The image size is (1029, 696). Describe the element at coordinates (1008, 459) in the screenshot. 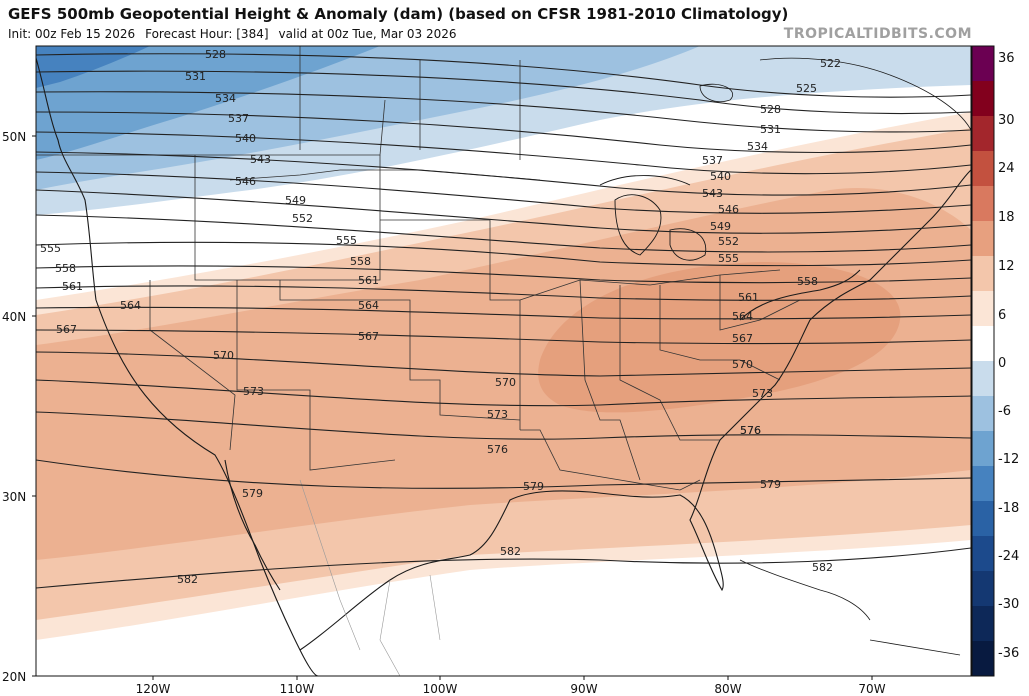

I see `colorbar-label: -12` at that location.